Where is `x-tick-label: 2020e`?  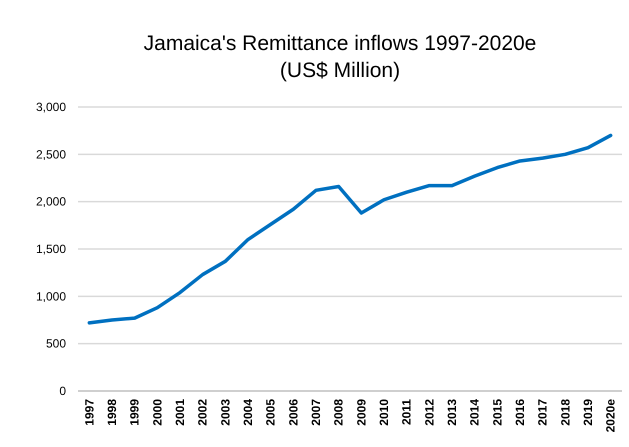 x-tick-label: 2020e is located at coordinates (611, 415).